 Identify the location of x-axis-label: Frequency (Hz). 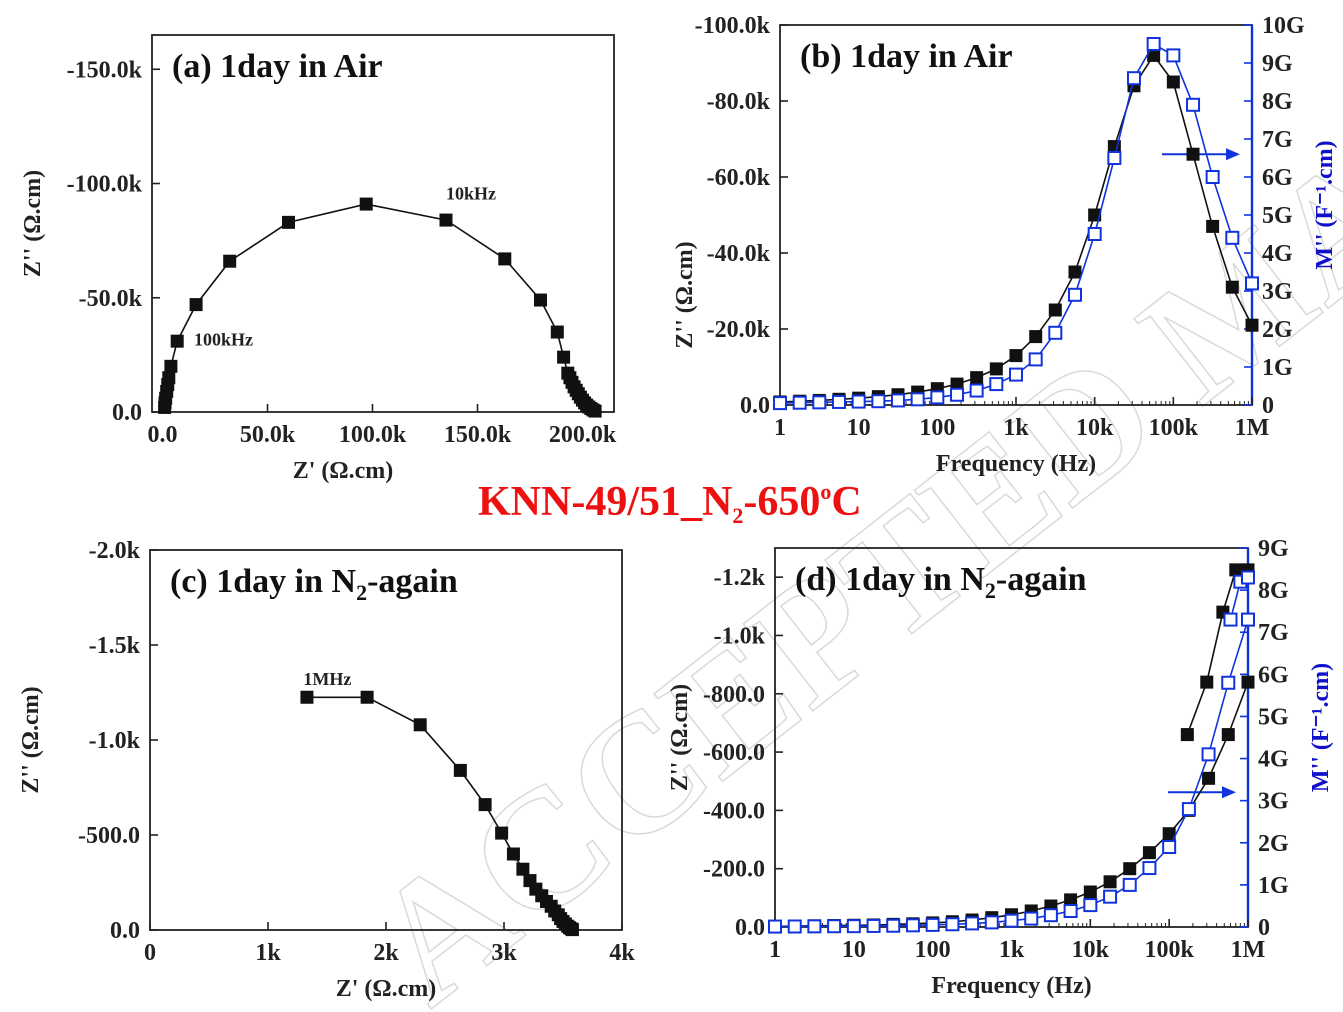
(1011, 986).